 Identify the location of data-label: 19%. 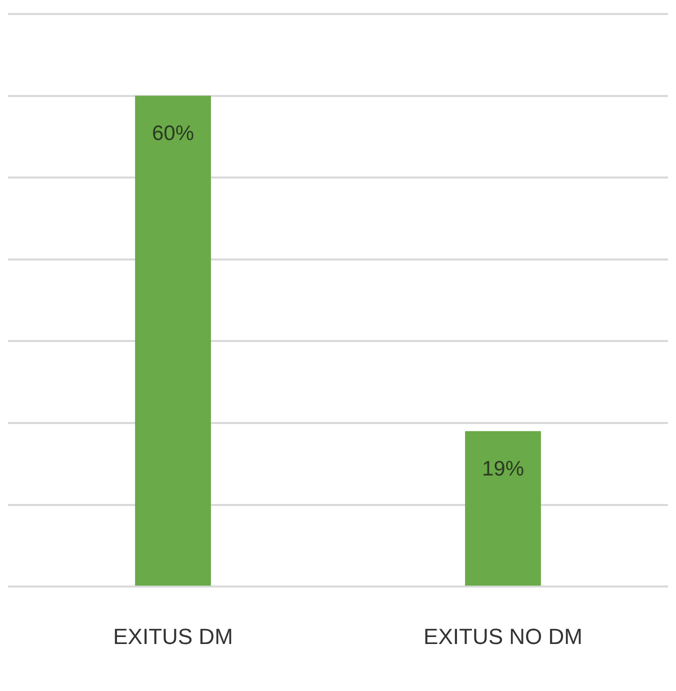
(503, 468).